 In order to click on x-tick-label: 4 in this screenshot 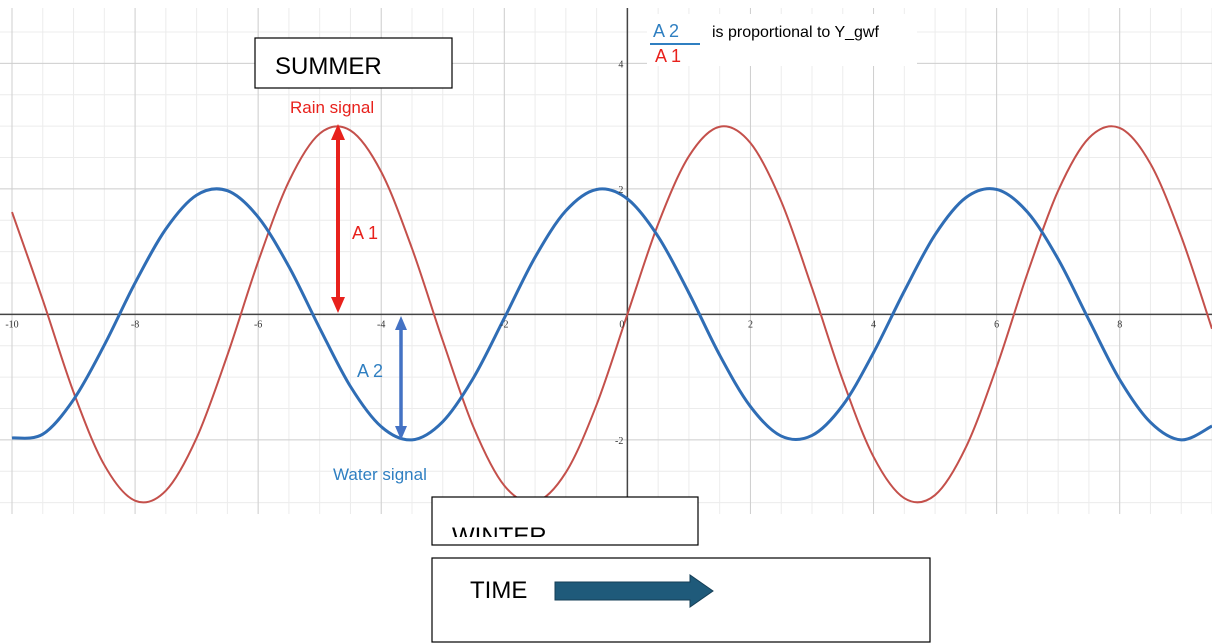, I will do `click(873, 324)`.